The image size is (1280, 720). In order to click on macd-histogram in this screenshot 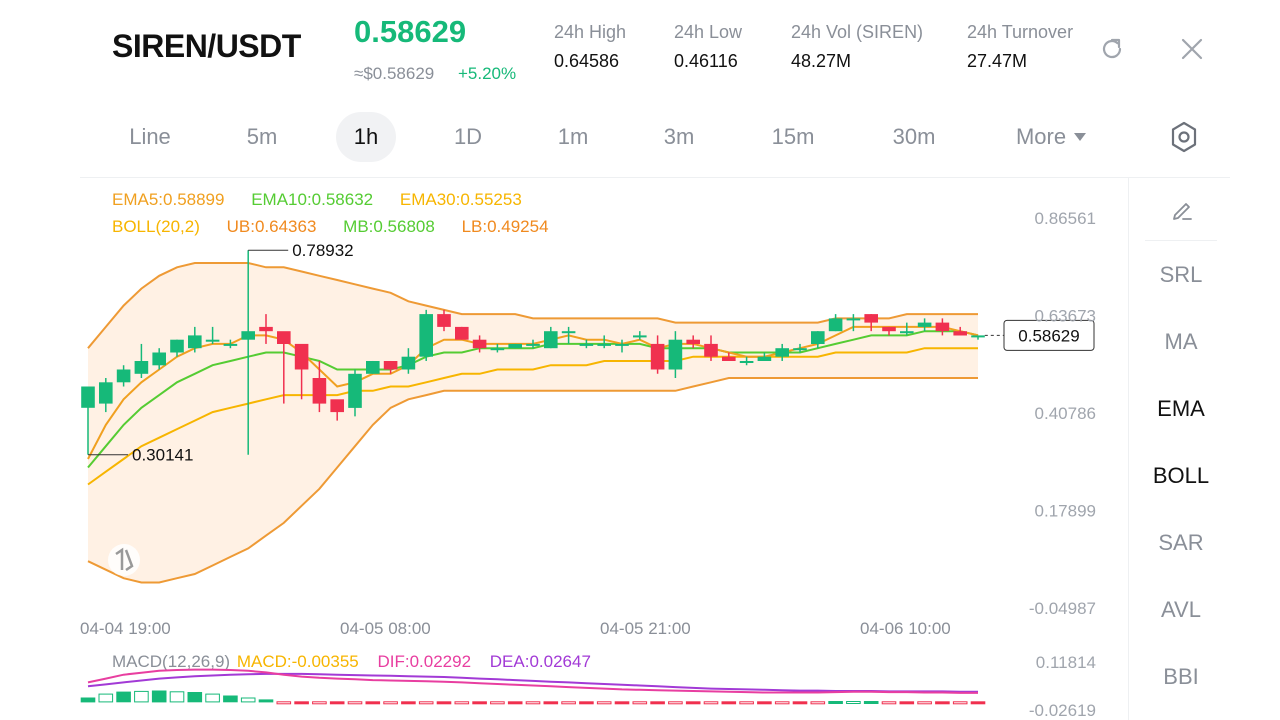, I will do `click(533, 697)`.